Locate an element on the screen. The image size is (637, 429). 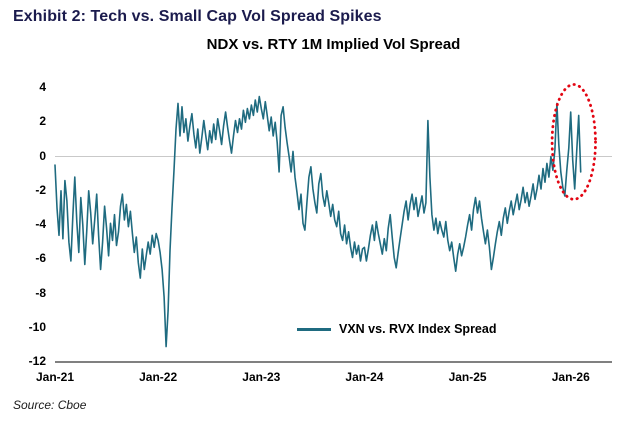
y-tick-label: 2 is located at coordinates (42, 121).